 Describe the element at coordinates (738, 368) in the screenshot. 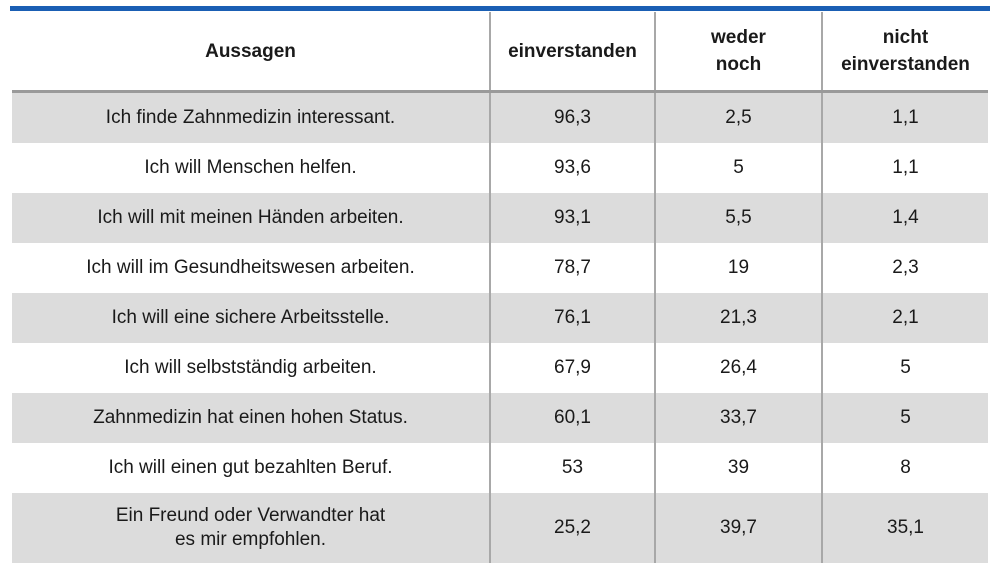

I see `value-cell: 26,4` at that location.